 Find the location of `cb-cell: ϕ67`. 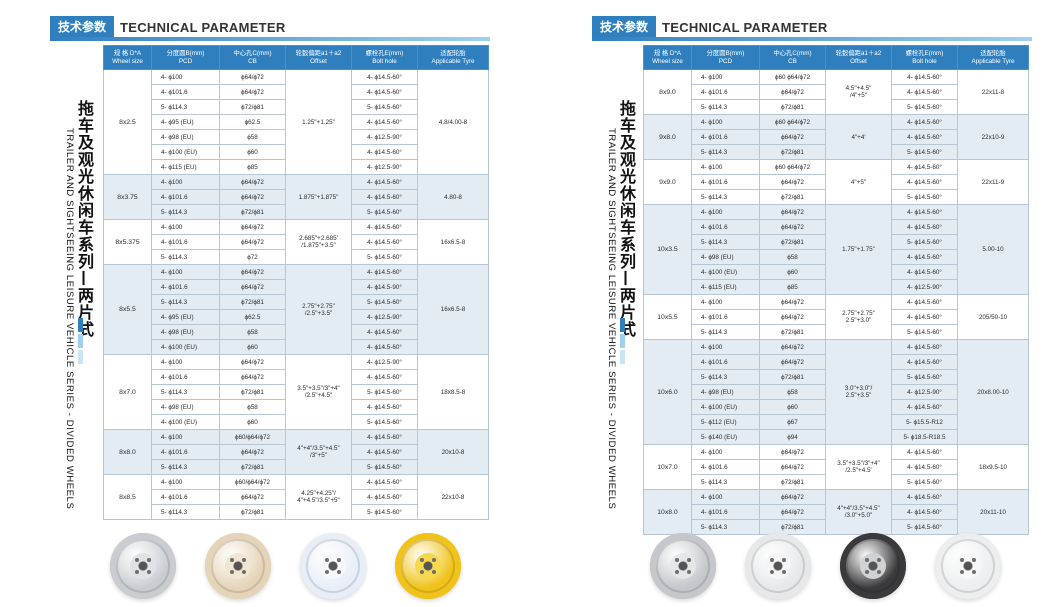

cb-cell: ϕ67 is located at coordinates (792, 422).